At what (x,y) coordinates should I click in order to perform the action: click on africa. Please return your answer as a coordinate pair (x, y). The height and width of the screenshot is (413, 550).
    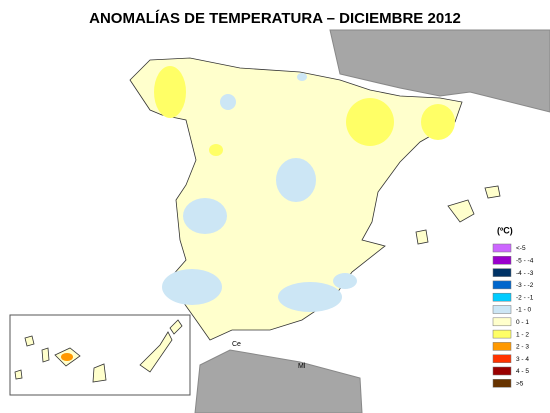
    Looking at the image, I should click on (278, 381).